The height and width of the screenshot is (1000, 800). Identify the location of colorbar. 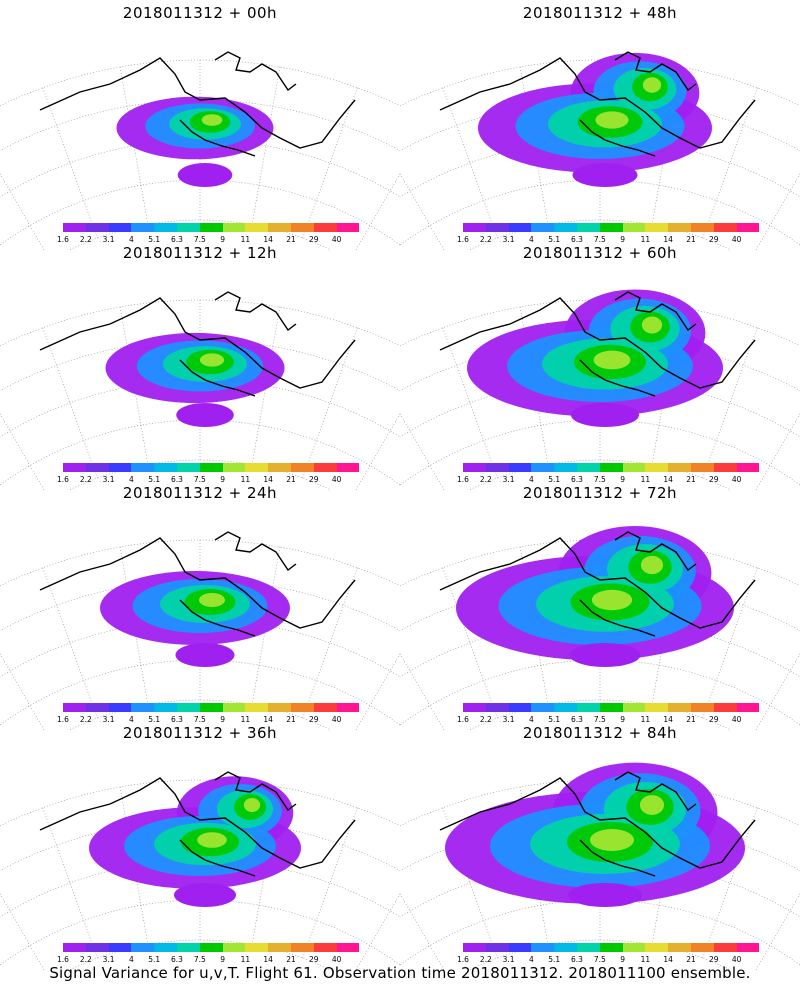
(211, 467).